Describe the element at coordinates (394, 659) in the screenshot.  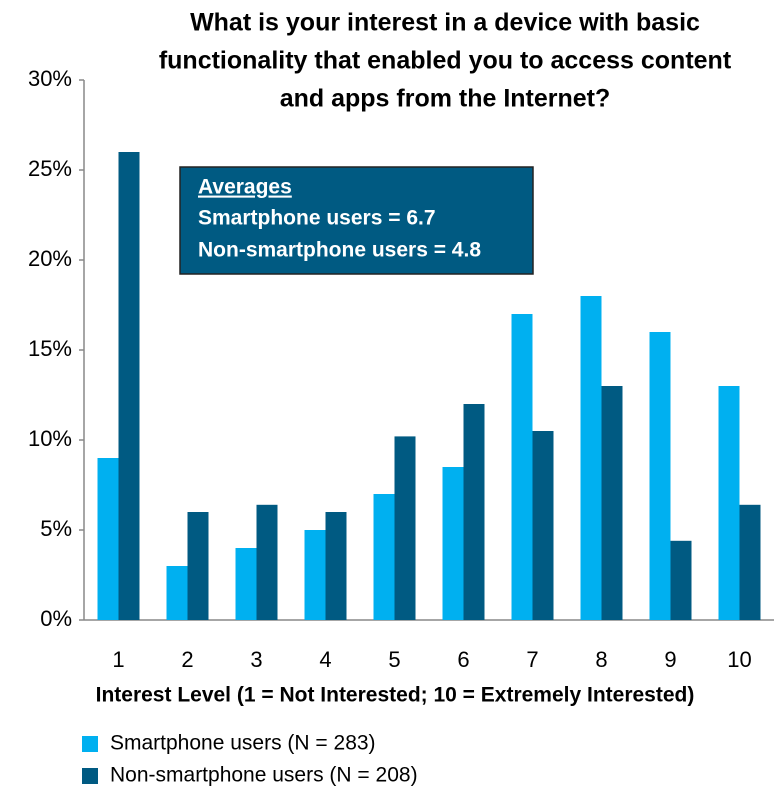
I see `x-tick-label: 5` at that location.